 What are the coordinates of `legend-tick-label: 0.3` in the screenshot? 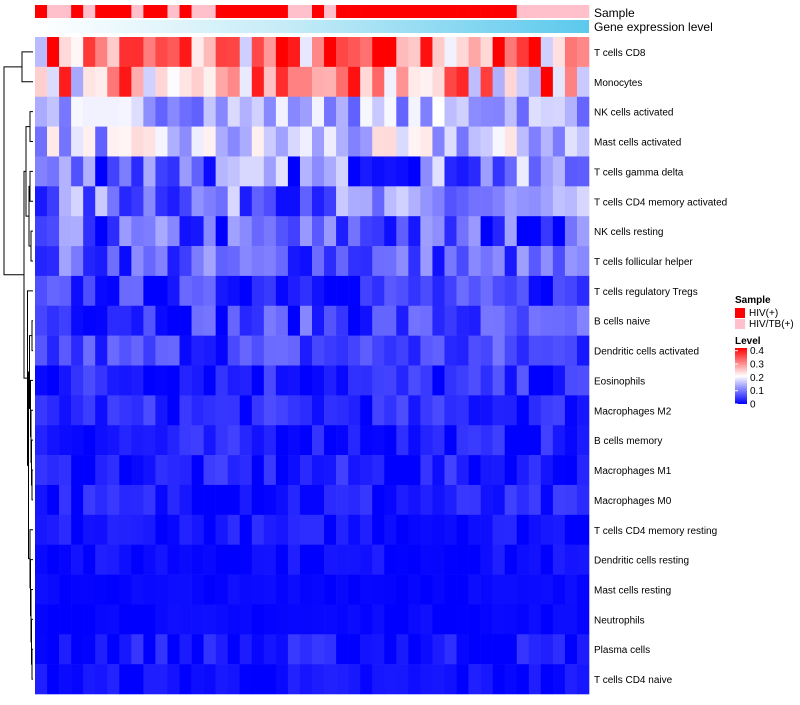 It's located at (757, 365).